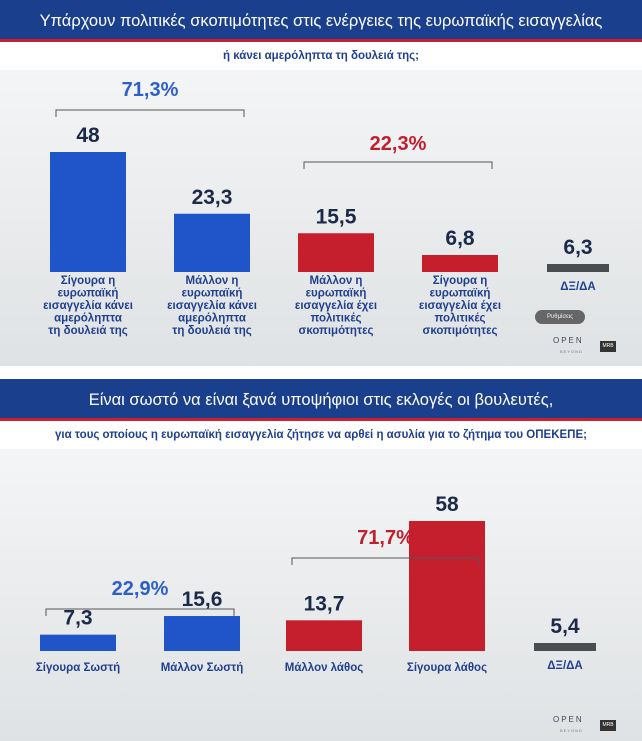 This screenshot has height=741, width=642. What do you see at coordinates (88, 135) in the screenshot?
I see `value-label-1: 48` at bounding box center [88, 135].